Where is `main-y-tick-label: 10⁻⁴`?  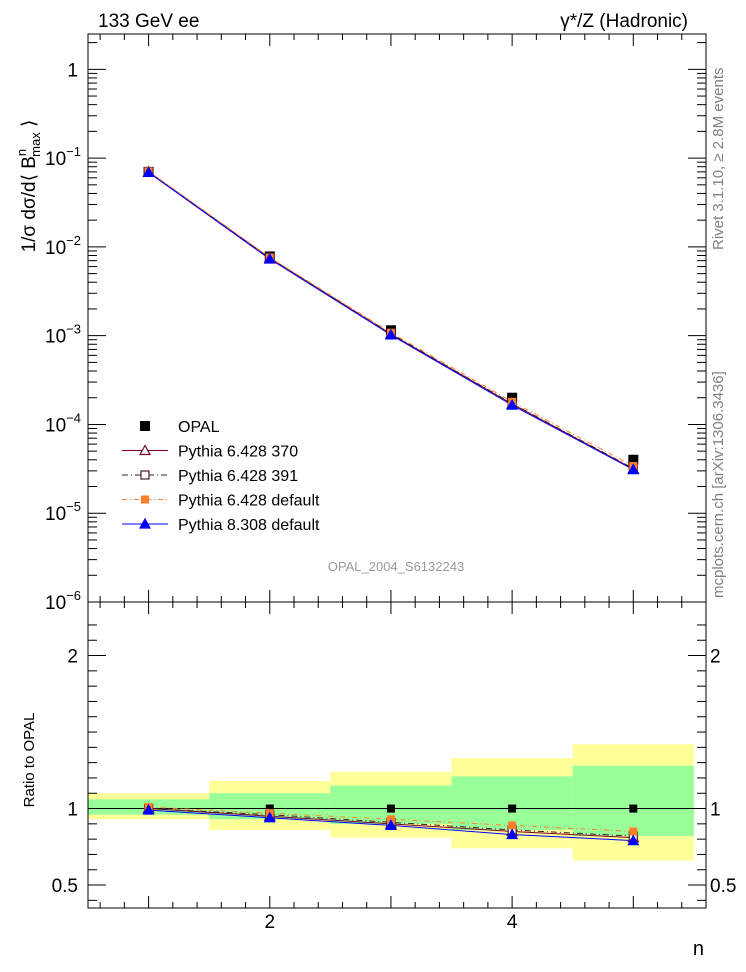 main-y-tick-label: 10⁻⁴ is located at coordinates (63, 423).